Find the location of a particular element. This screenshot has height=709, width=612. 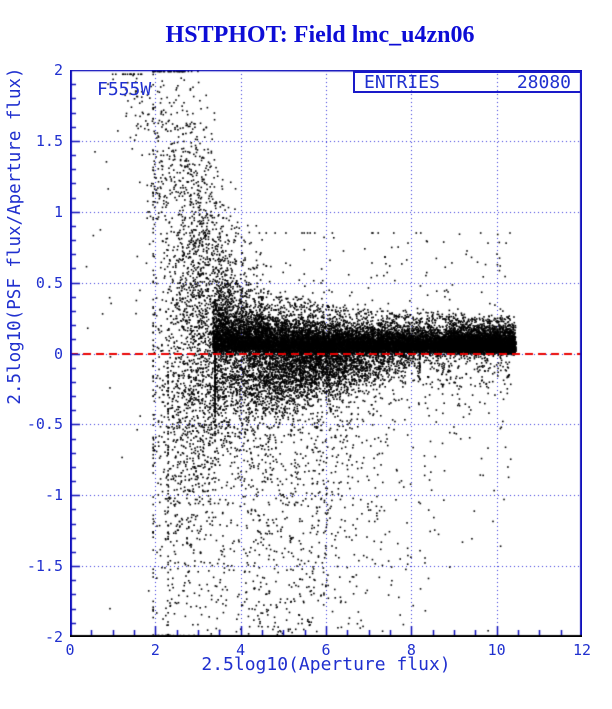

entries-label: ENTRIES is located at coordinates (402, 82).